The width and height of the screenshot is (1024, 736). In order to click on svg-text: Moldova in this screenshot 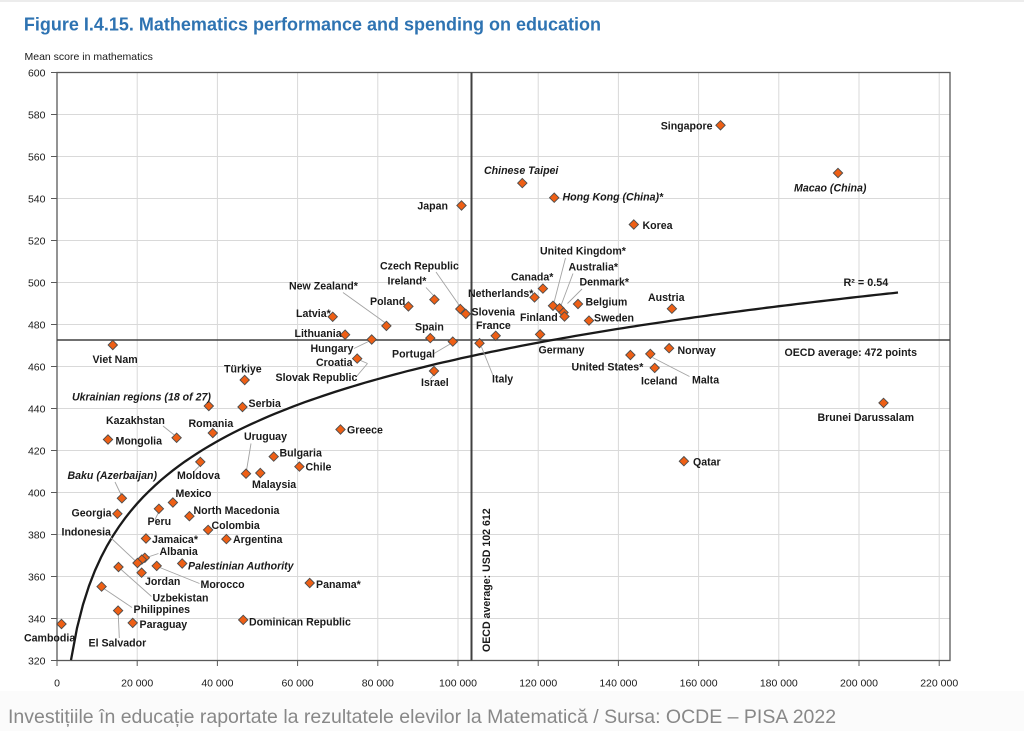, I will do `click(198, 476)`.